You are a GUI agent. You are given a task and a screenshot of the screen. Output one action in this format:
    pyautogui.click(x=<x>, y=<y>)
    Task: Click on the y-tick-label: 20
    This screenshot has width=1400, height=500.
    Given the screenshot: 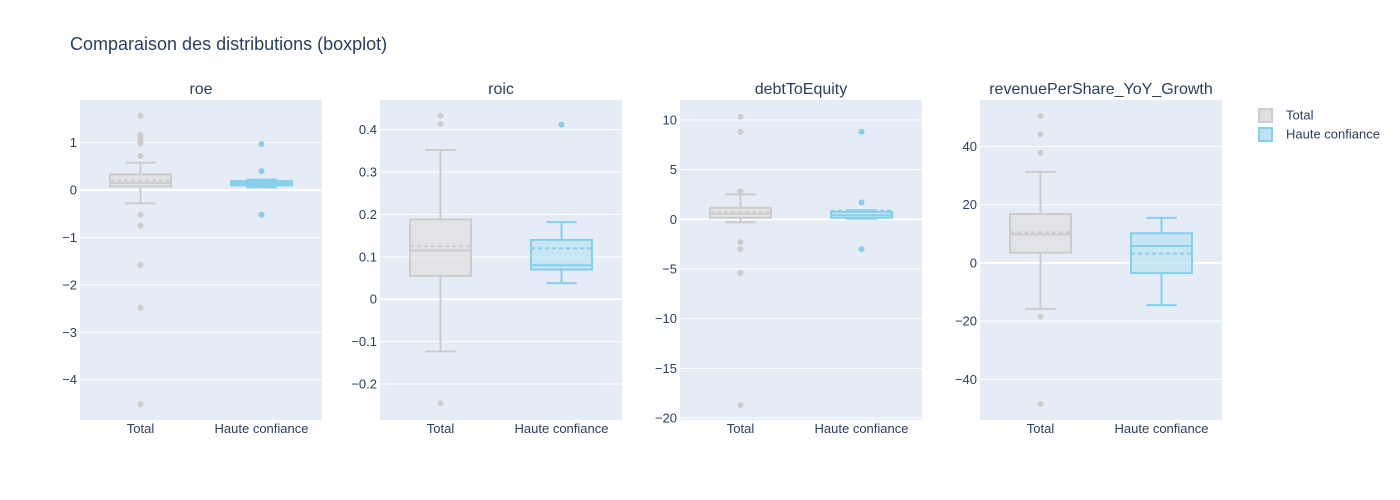 What is the action you would take?
    pyautogui.click(x=970, y=204)
    